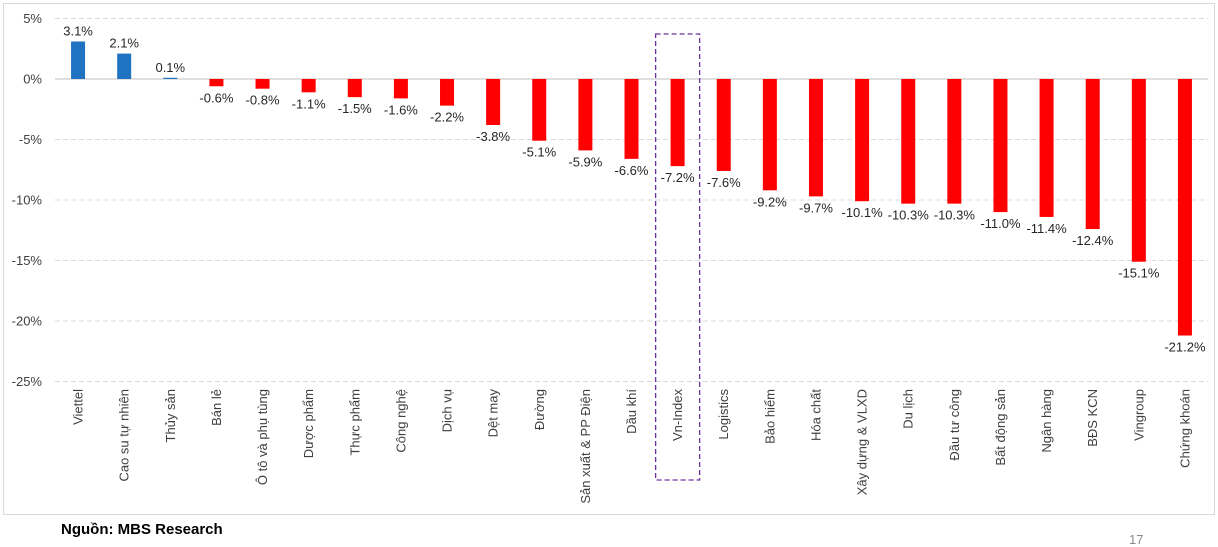 Image resolution: width=1218 pixels, height=547 pixels. Describe the element at coordinates (170, 67) in the screenshot. I see `bar-value-label: 0.1%` at that location.